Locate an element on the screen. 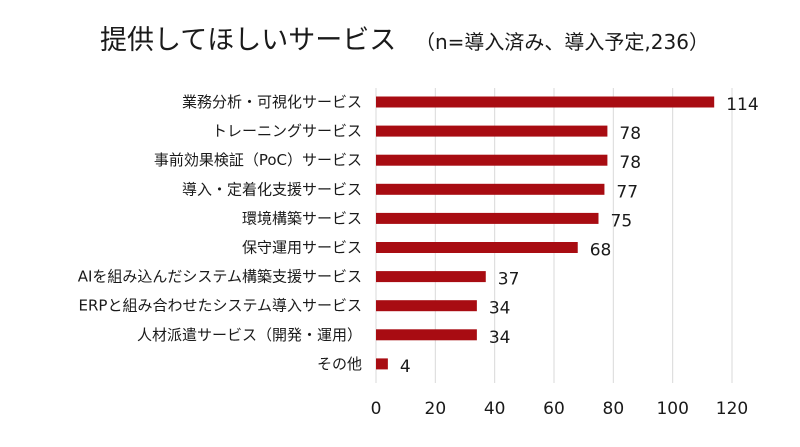 The image size is (800, 447). category-label: 事前効果検証（PoC）サービス is located at coordinates (258, 160).